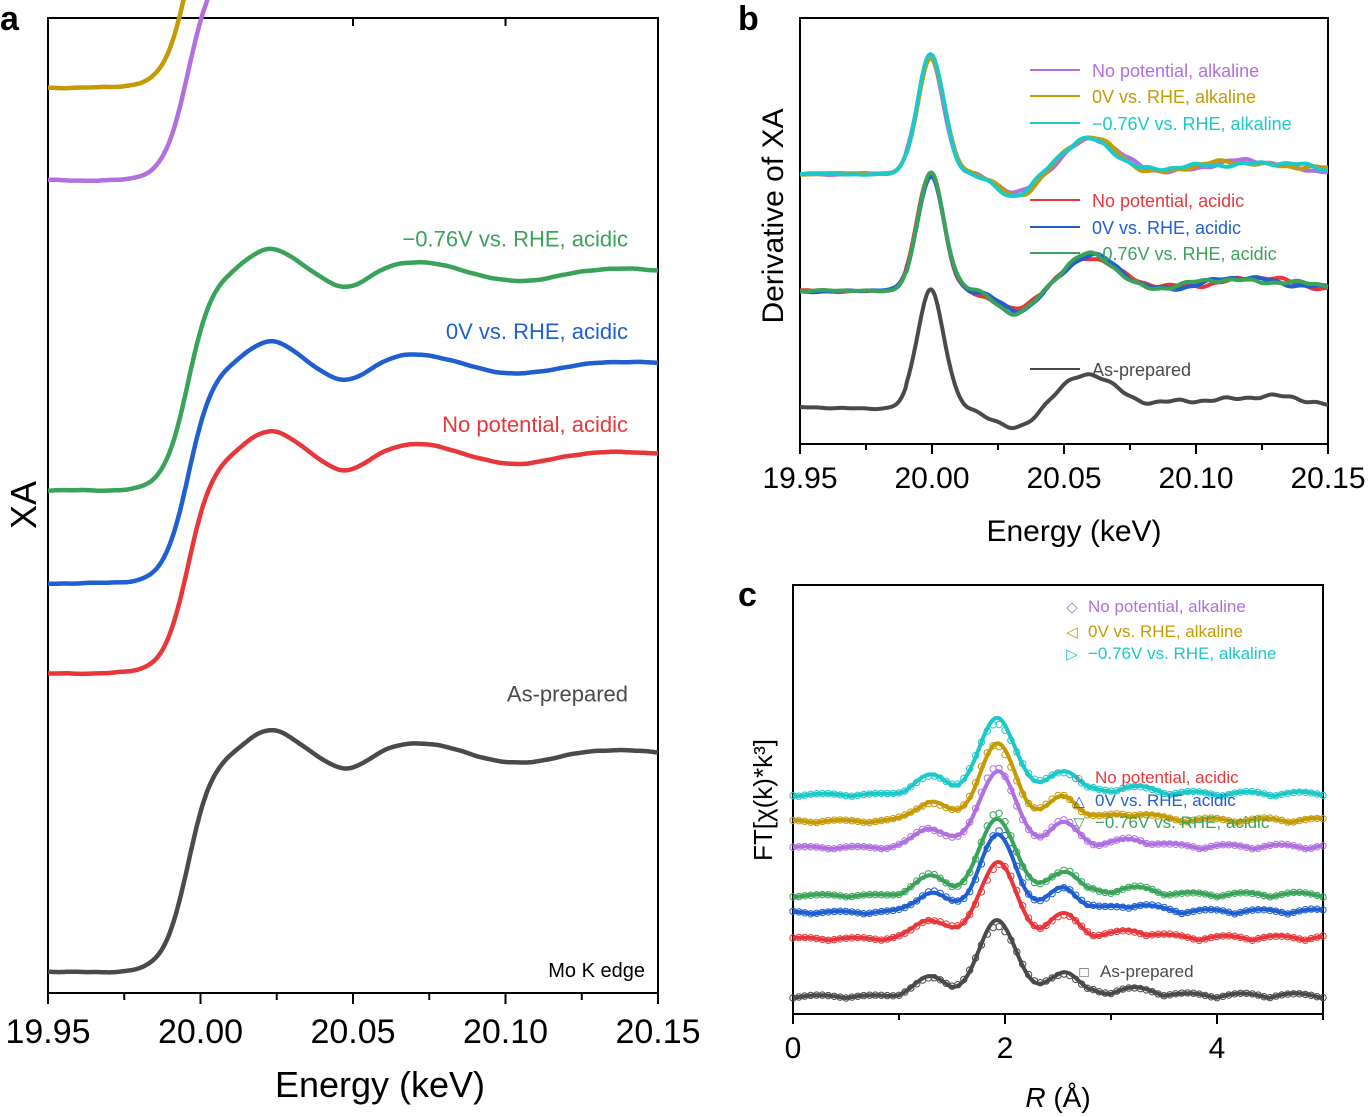 This screenshot has height=1117, width=1372. I want to click on panel-c-x-ticks: 0 2 4, so click(1054, 1039).